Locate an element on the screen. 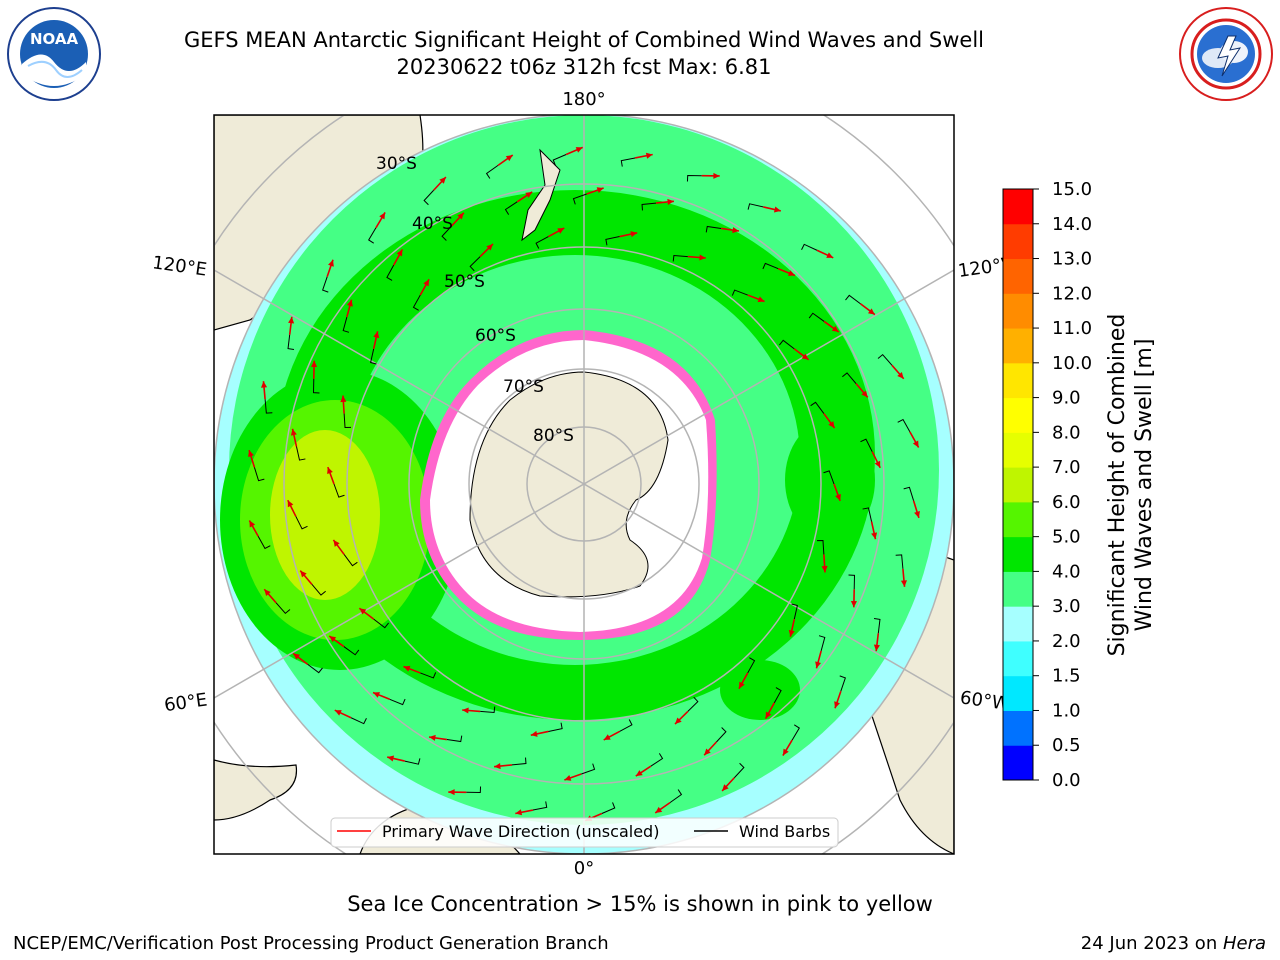 The height and width of the screenshot is (960, 1280). host-label: Hera is located at coordinates (1244, 943).